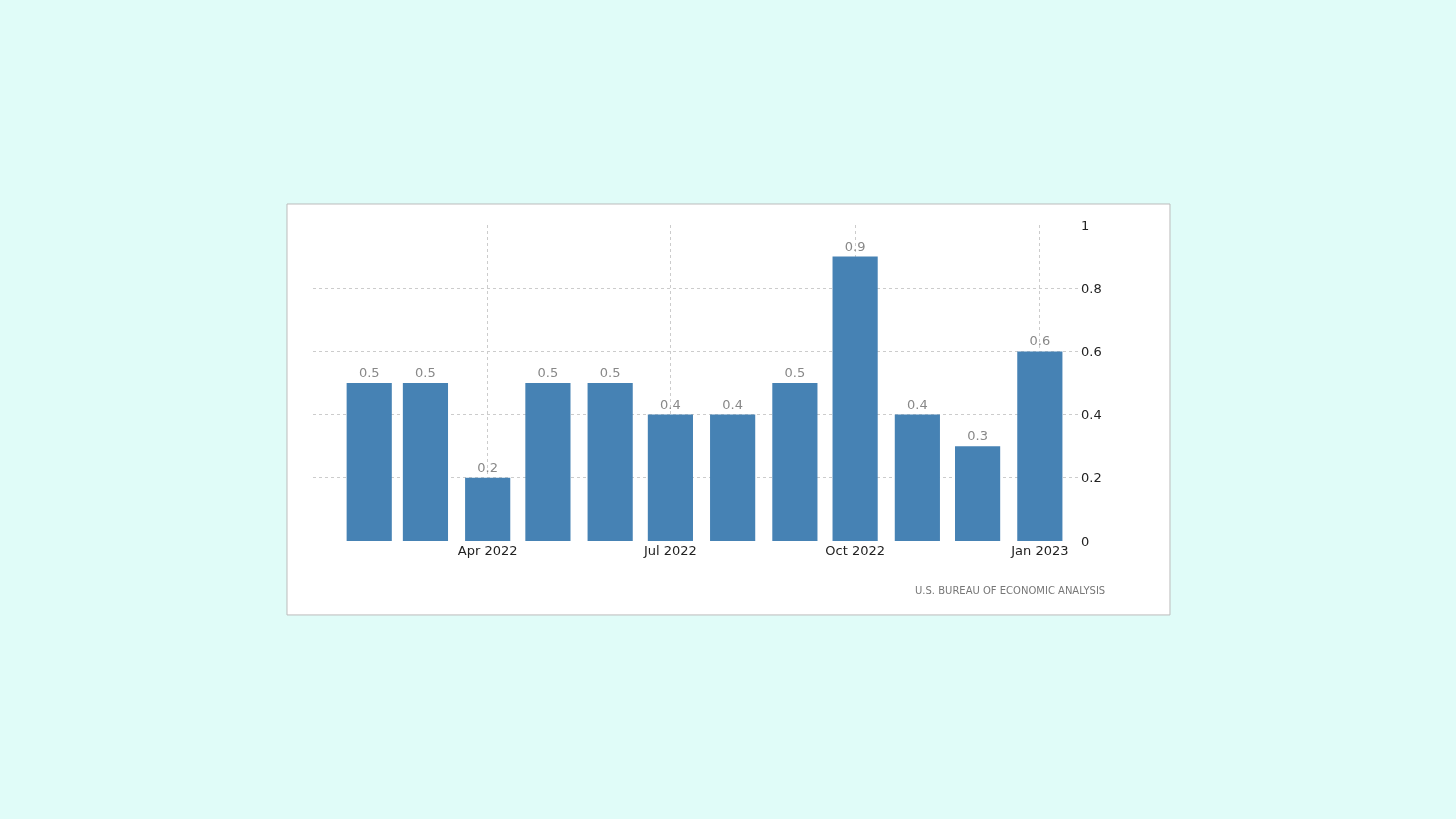  I want to click on data-label: 0.3, so click(977, 436).